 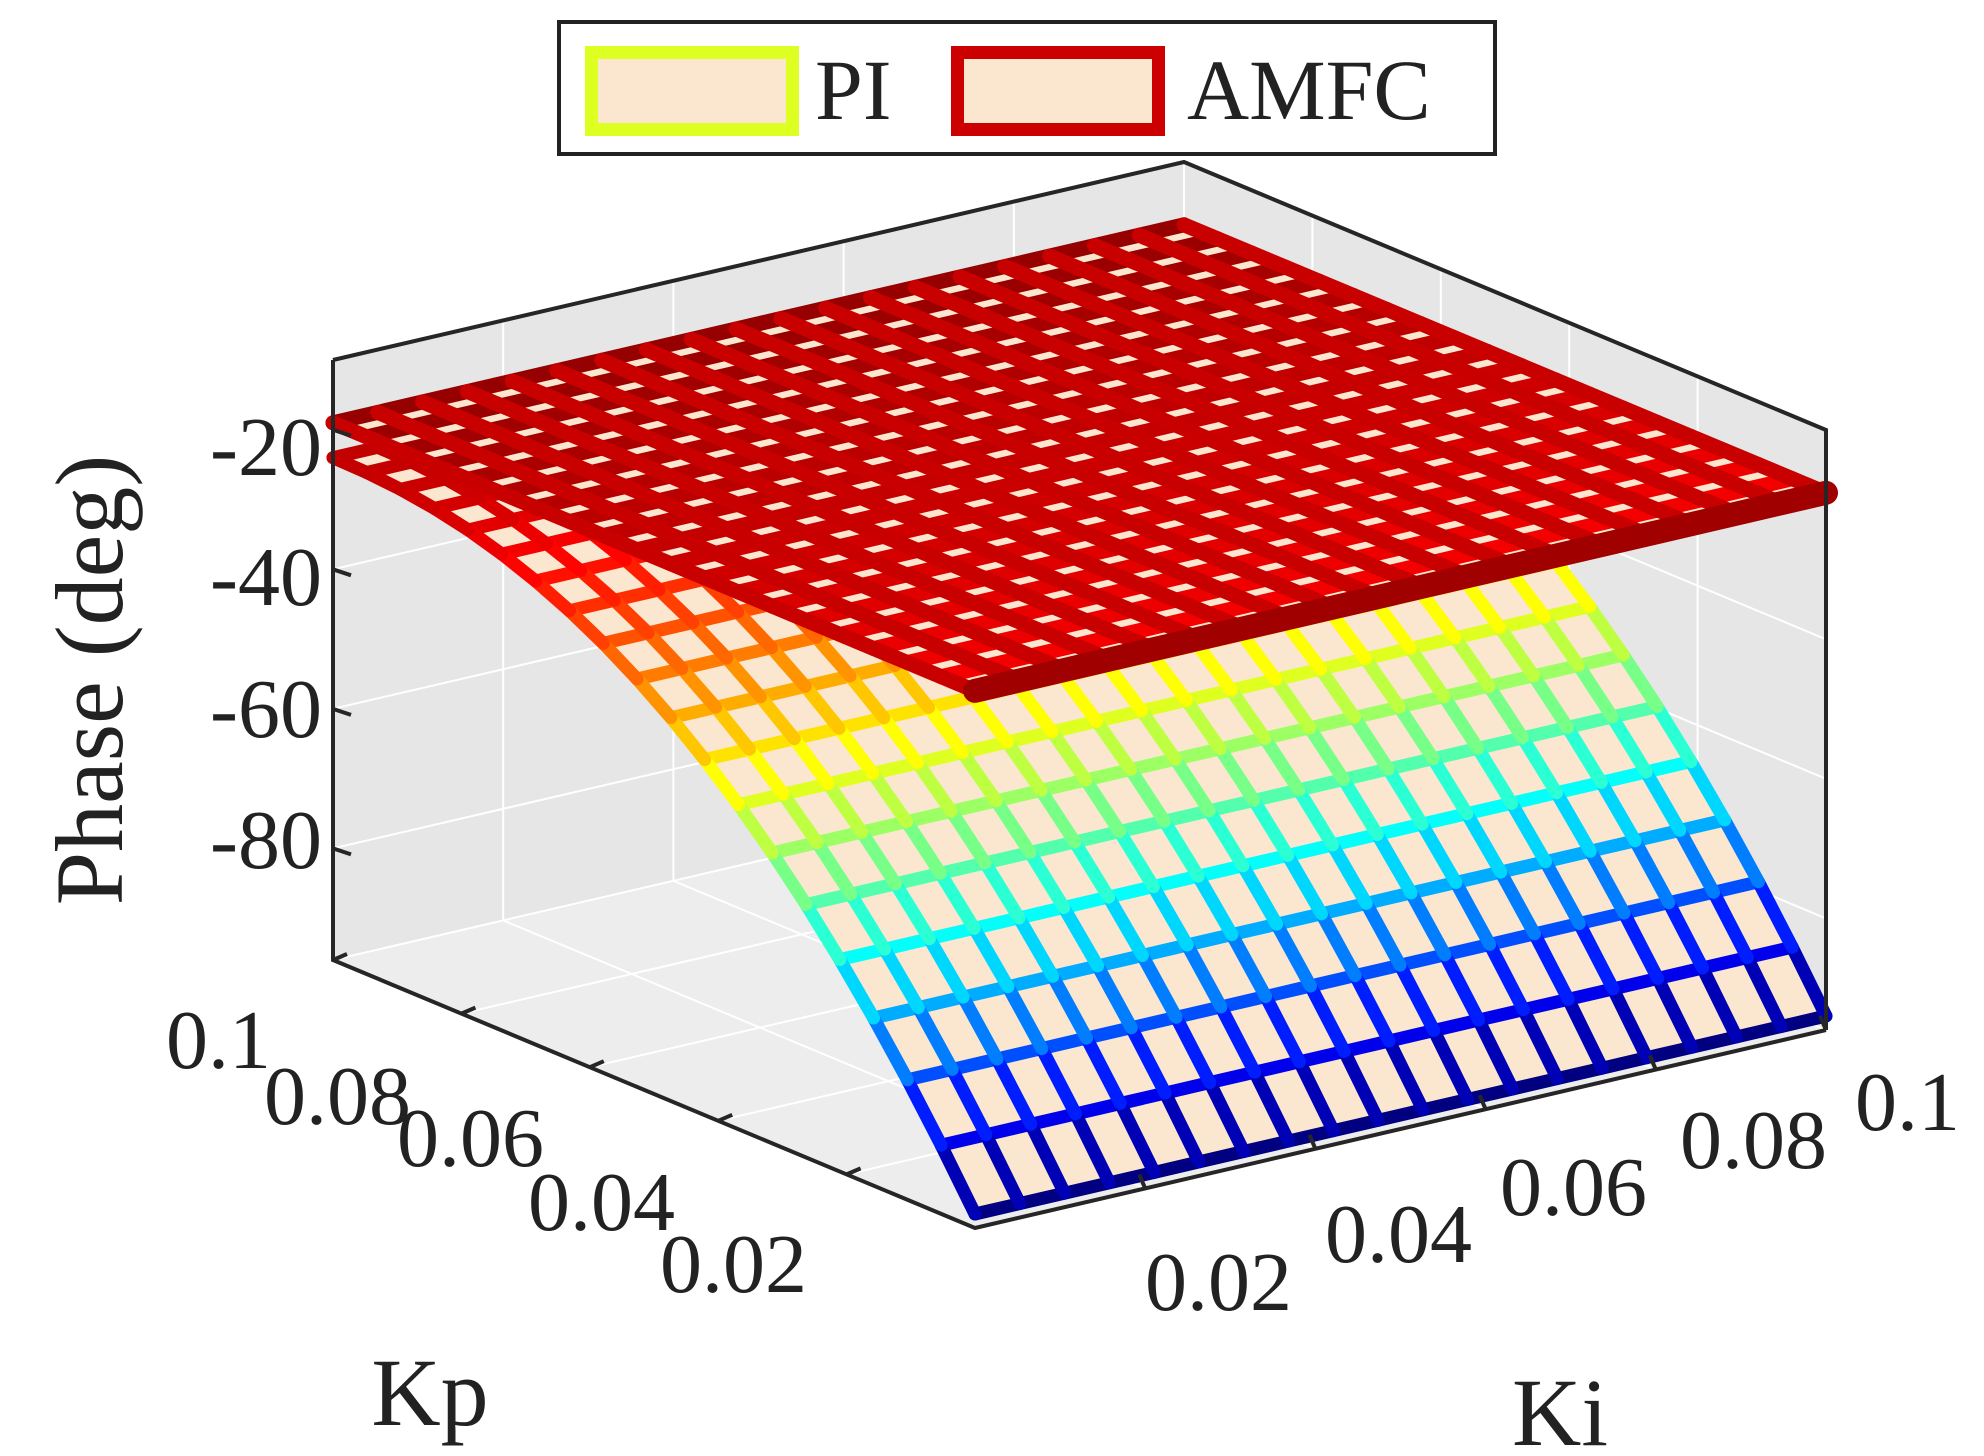 I want to click on z-tick-label: -60, so click(x=266, y=709).